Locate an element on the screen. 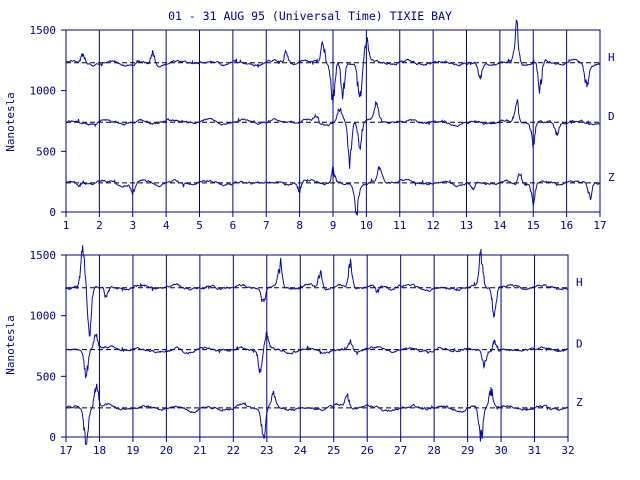 This screenshot has height=480, width=640. x-tick-label: 29 is located at coordinates (467, 450).